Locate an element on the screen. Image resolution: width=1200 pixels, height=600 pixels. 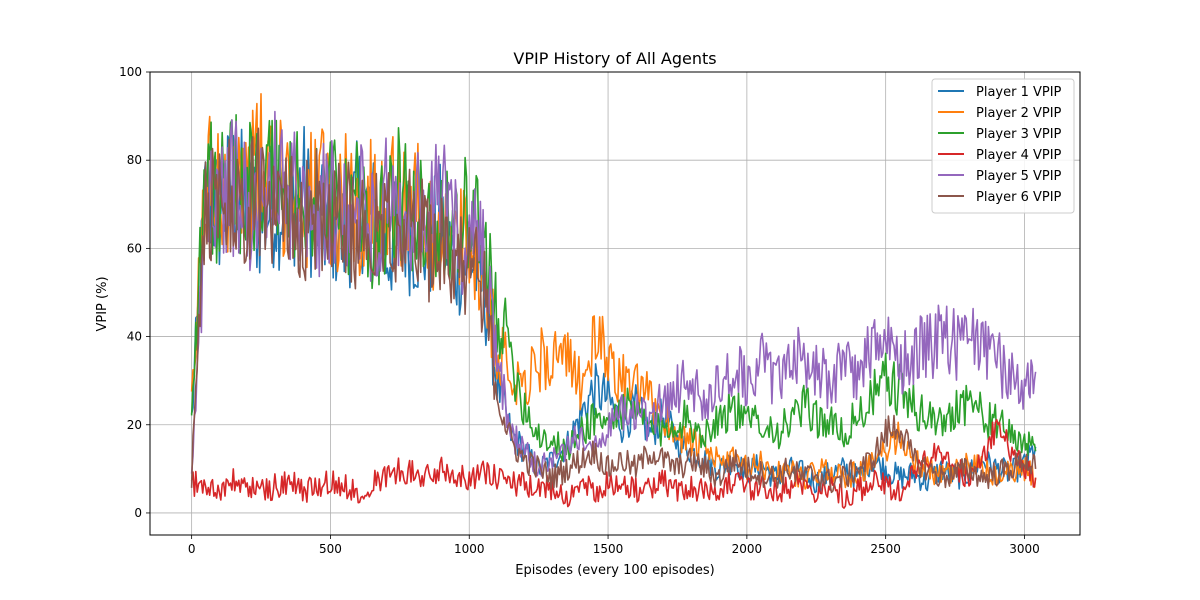
y-tick-label: 80 is located at coordinates (134, 160).